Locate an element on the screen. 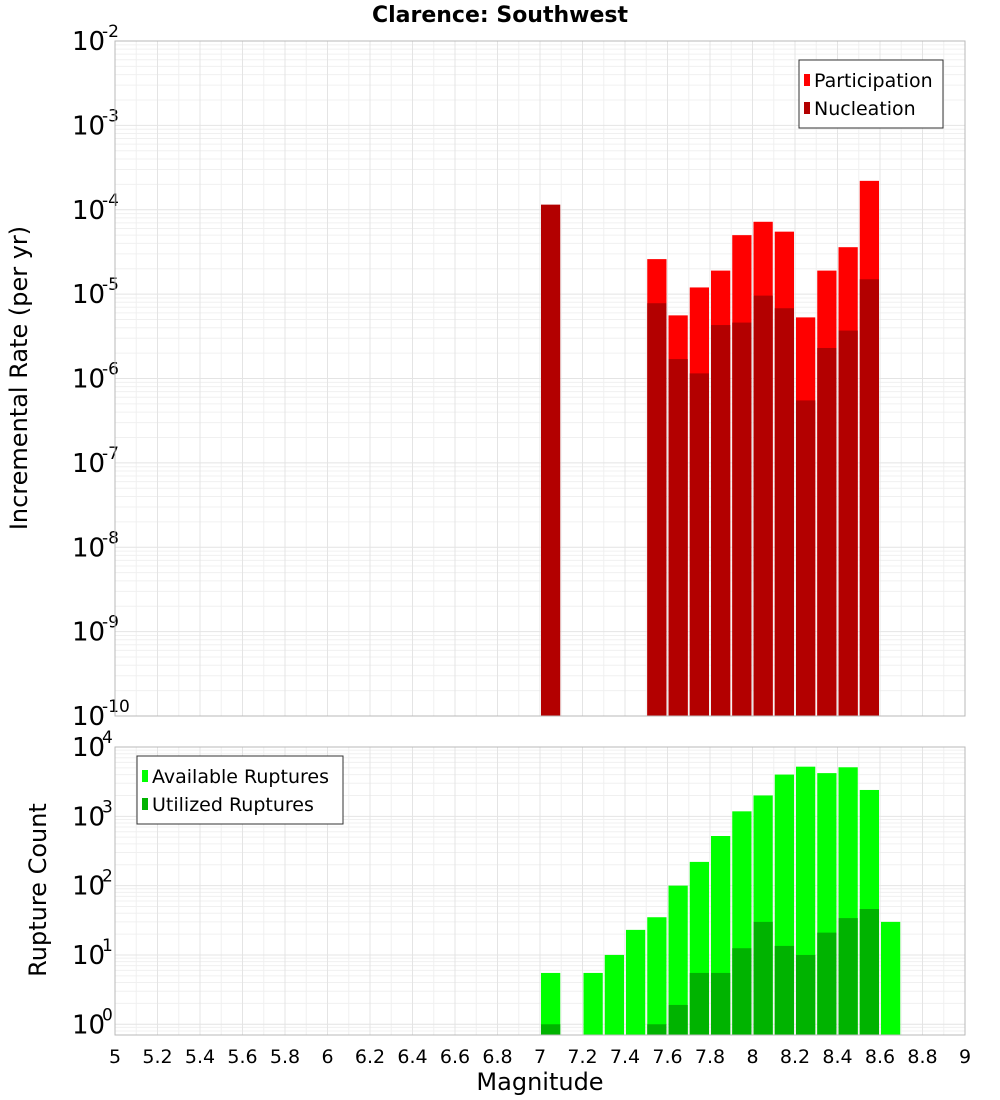 This screenshot has width=1000, height=1100. x-axis-label: Magnitude is located at coordinates (539, 1082).